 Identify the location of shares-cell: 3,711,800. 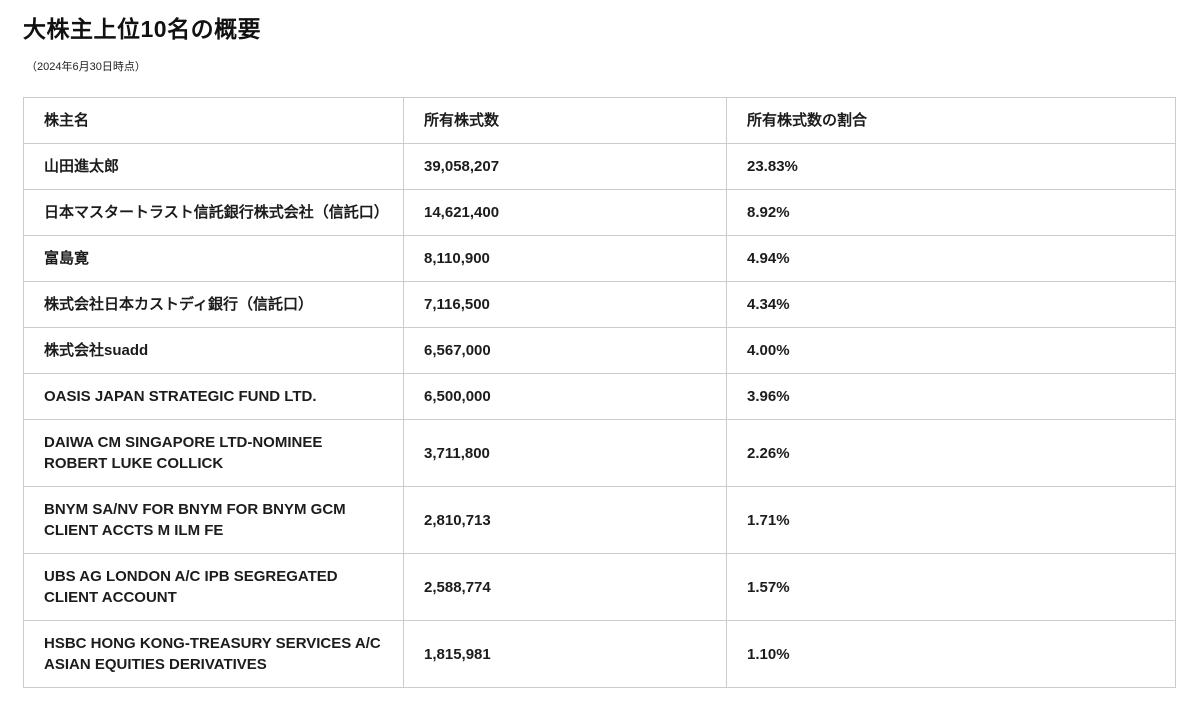
(565, 453).